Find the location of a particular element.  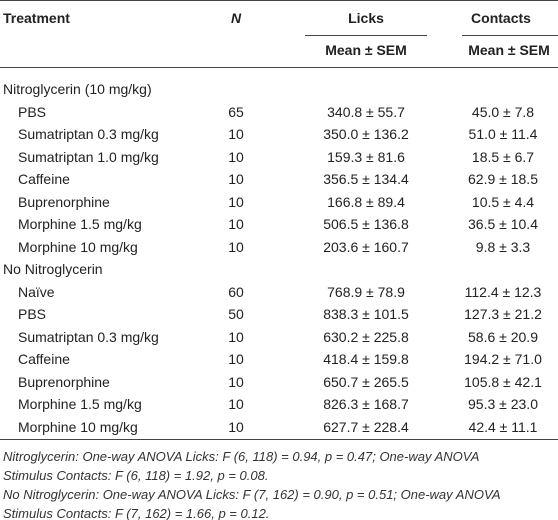

header-cell: Licks is located at coordinates (366, 18).